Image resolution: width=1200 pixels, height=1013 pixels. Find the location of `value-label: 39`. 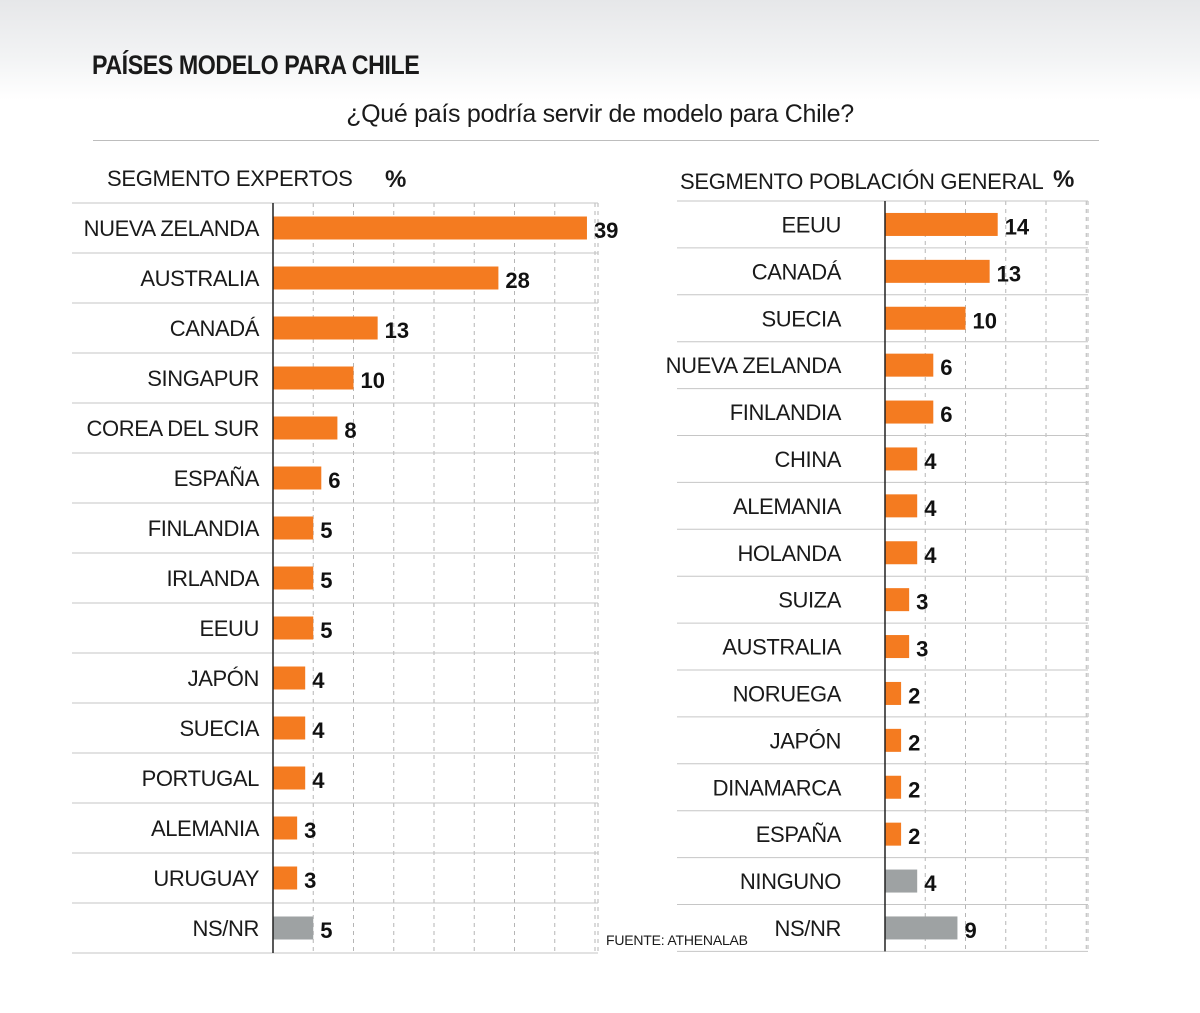

value-label: 39 is located at coordinates (606, 230).